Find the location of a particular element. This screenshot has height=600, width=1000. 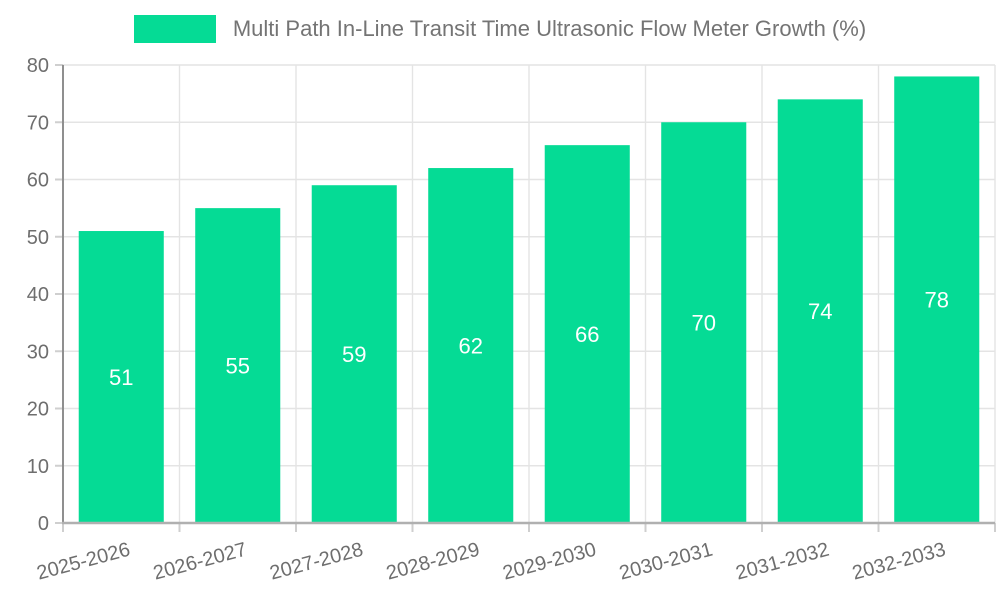

bar-value-label: 59 is located at coordinates (354, 354).